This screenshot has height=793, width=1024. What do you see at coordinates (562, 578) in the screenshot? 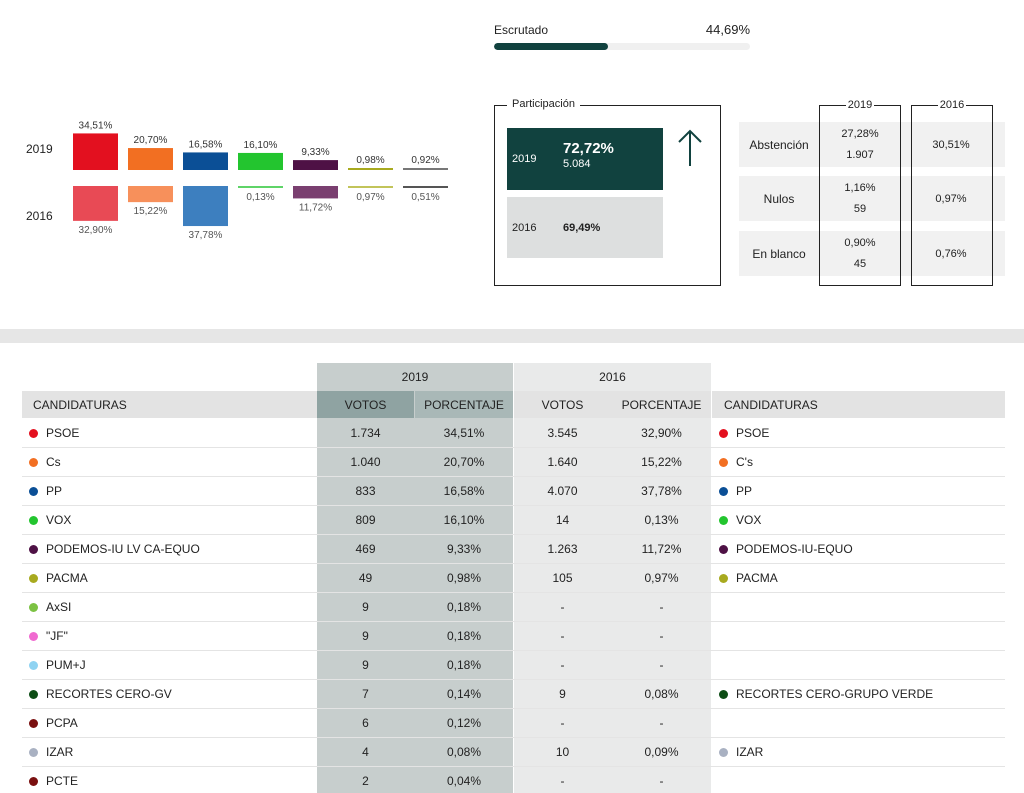
I see `row-votos-2016: 105` at bounding box center [562, 578].